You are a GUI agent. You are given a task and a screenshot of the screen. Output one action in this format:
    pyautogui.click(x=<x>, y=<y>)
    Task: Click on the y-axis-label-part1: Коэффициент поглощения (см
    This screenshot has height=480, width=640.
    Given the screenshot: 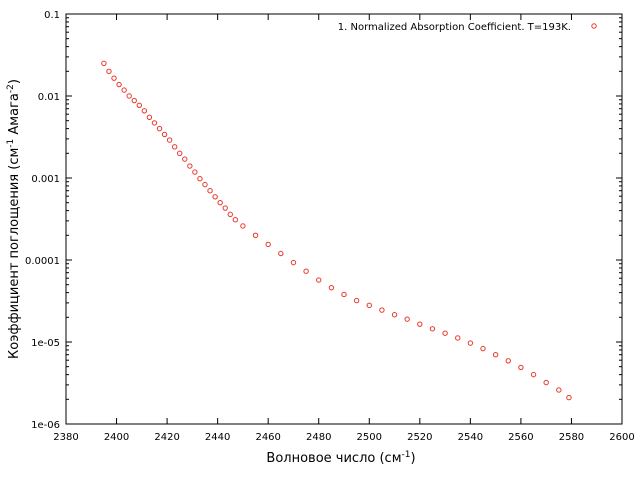 What is the action you would take?
    pyautogui.click(x=14, y=253)
    